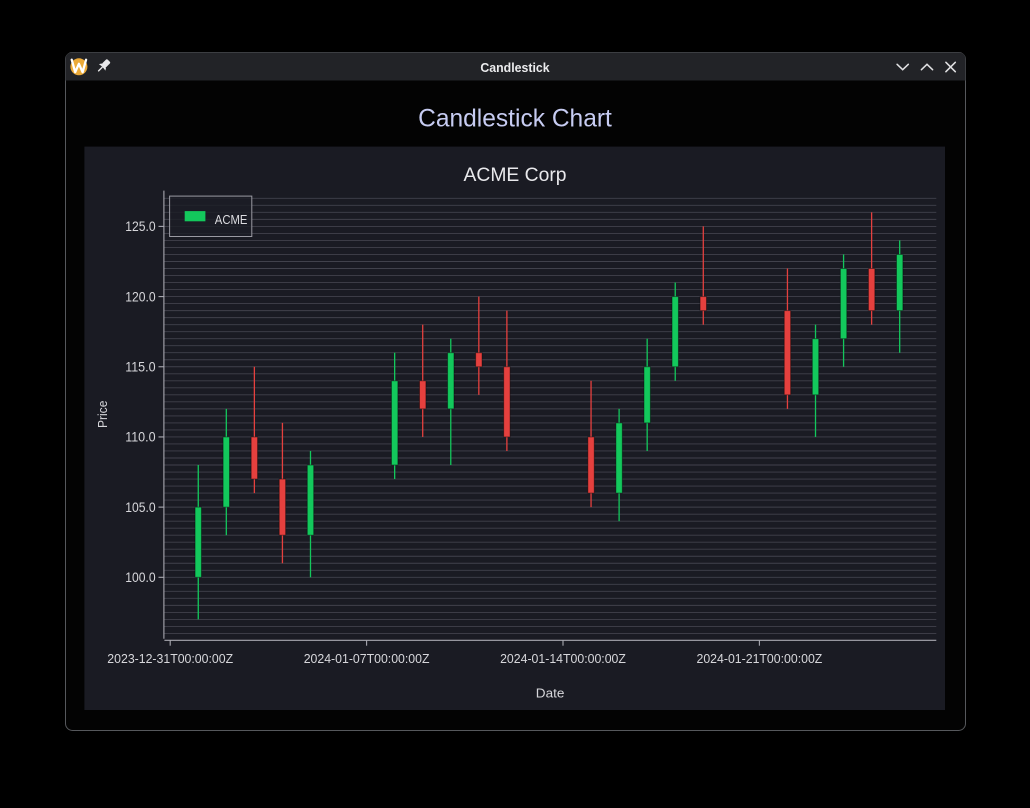 The height and width of the screenshot is (808, 1030). Describe the element at coordinates (140, 437) in the screenshot. I see `svg-text: 110.0` at that location.